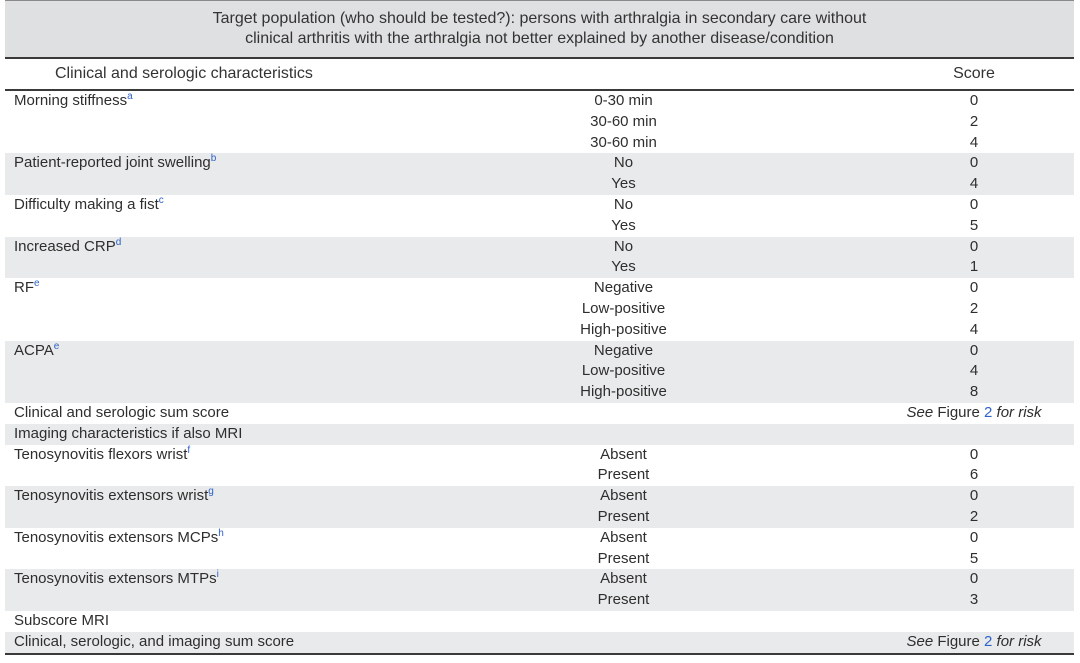 The image size is (1080, 663). Describe the element at coordinates (189, 450) in the screenshot. I see `footnote-marker: f` at that location.